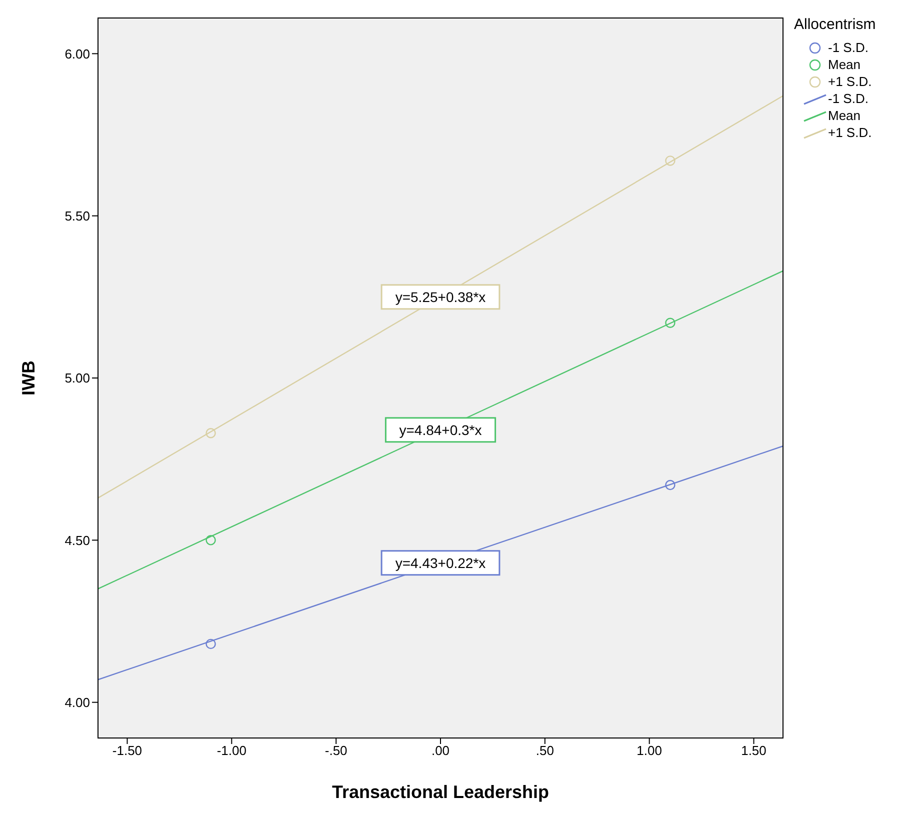 The width and height of the screenshot is (912, 823). I want to click on y-tick-label: 5.50, so click(77, 216).